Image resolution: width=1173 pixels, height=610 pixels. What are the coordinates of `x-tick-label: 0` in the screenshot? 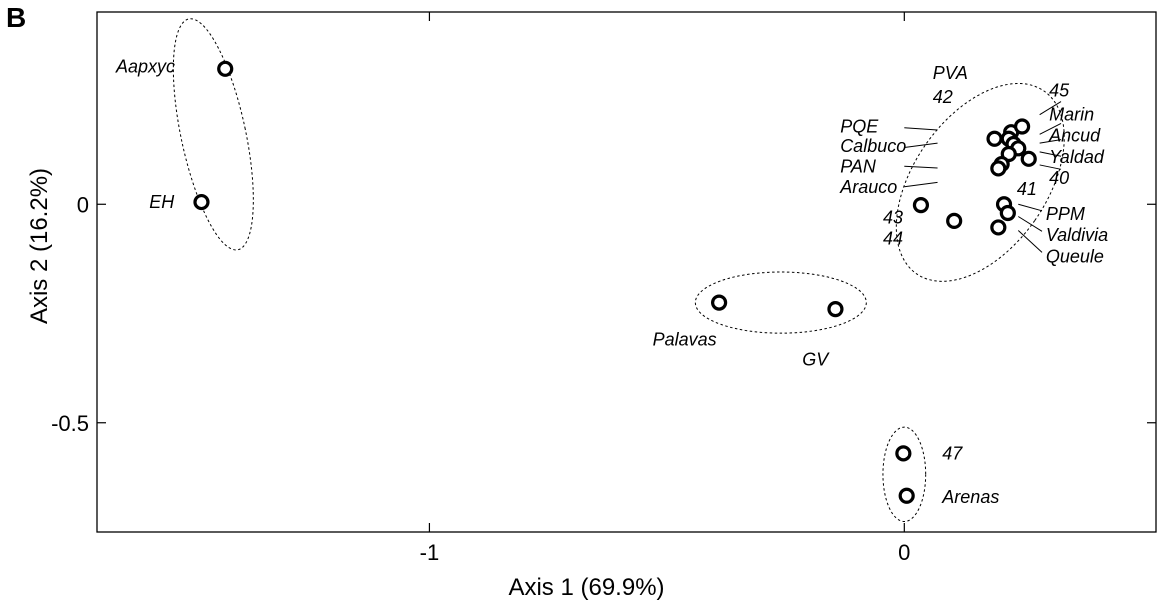 It's located at (904, 552).